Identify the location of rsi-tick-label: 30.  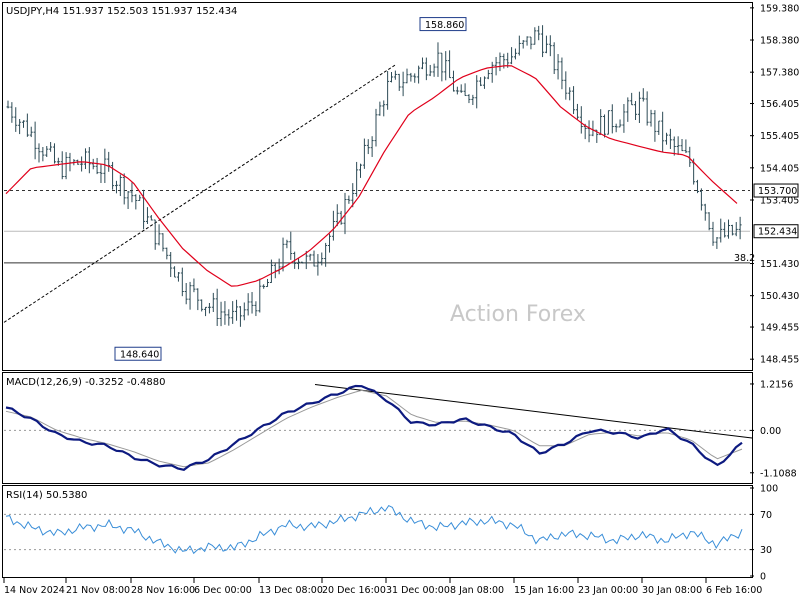
(766, 550).